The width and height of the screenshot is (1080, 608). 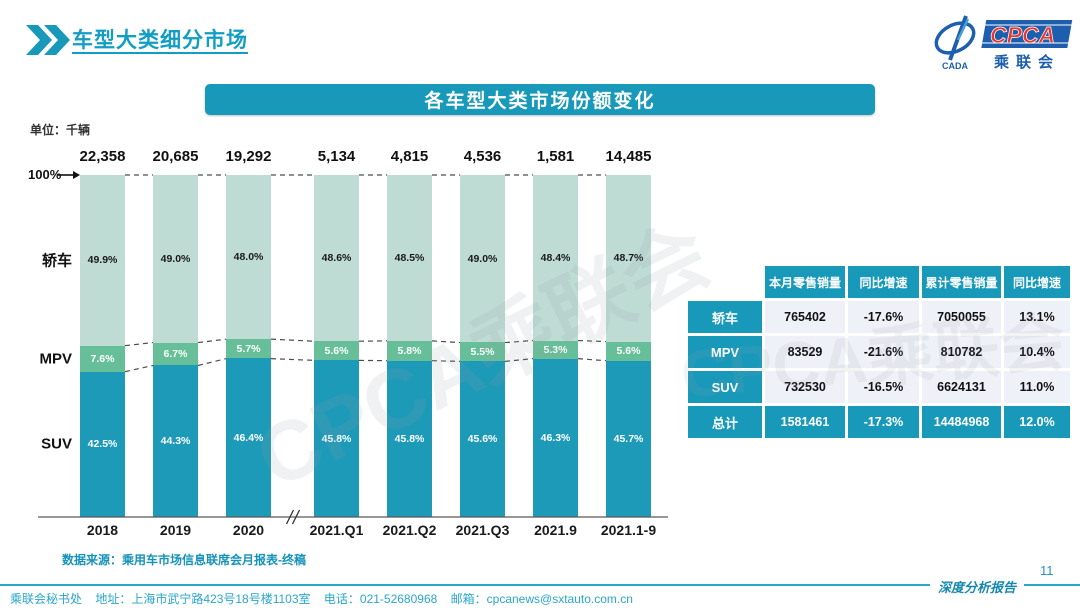 What do you see at coordinates (60, 130) in the screenshot?
I see `unit-label: 单位：千辆` at bounding box center [60, 130].